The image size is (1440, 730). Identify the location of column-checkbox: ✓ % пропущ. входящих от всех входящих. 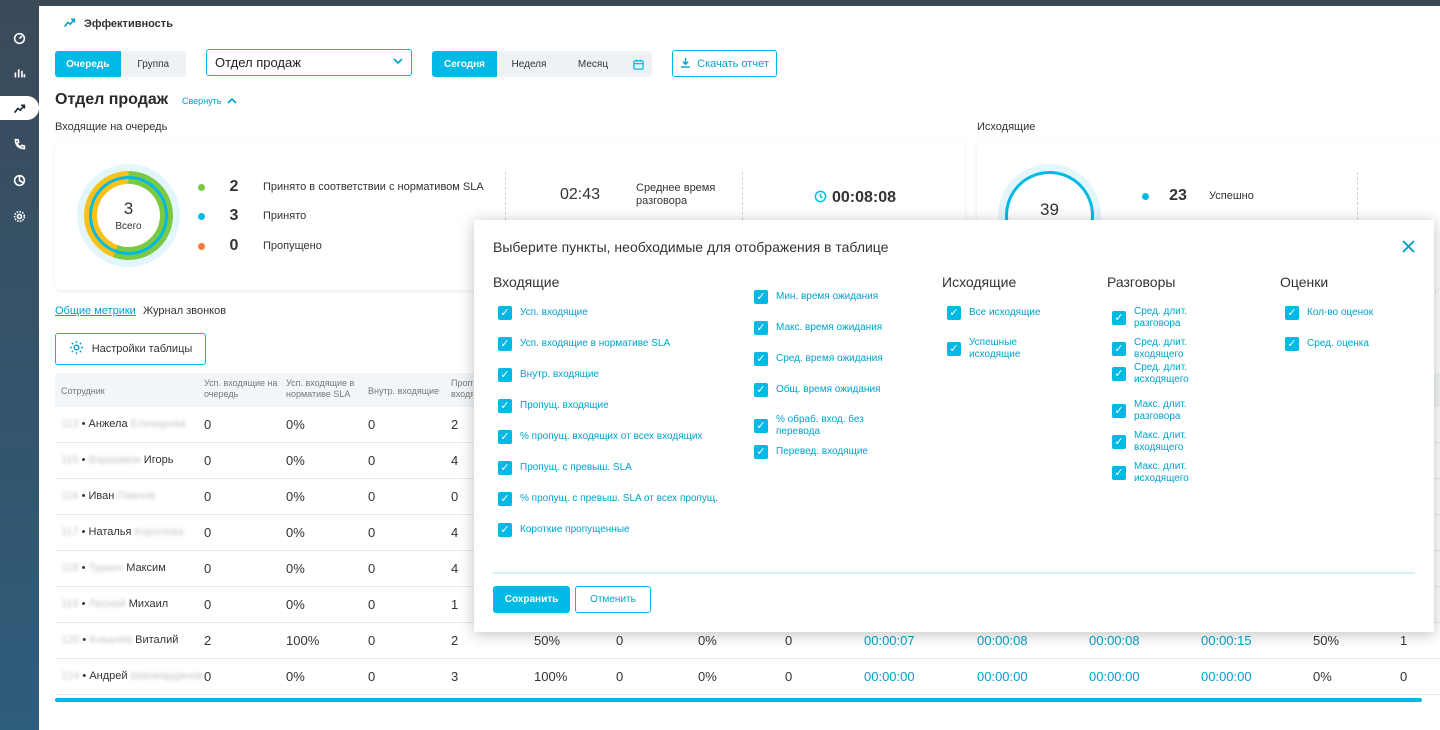
(600, 437).